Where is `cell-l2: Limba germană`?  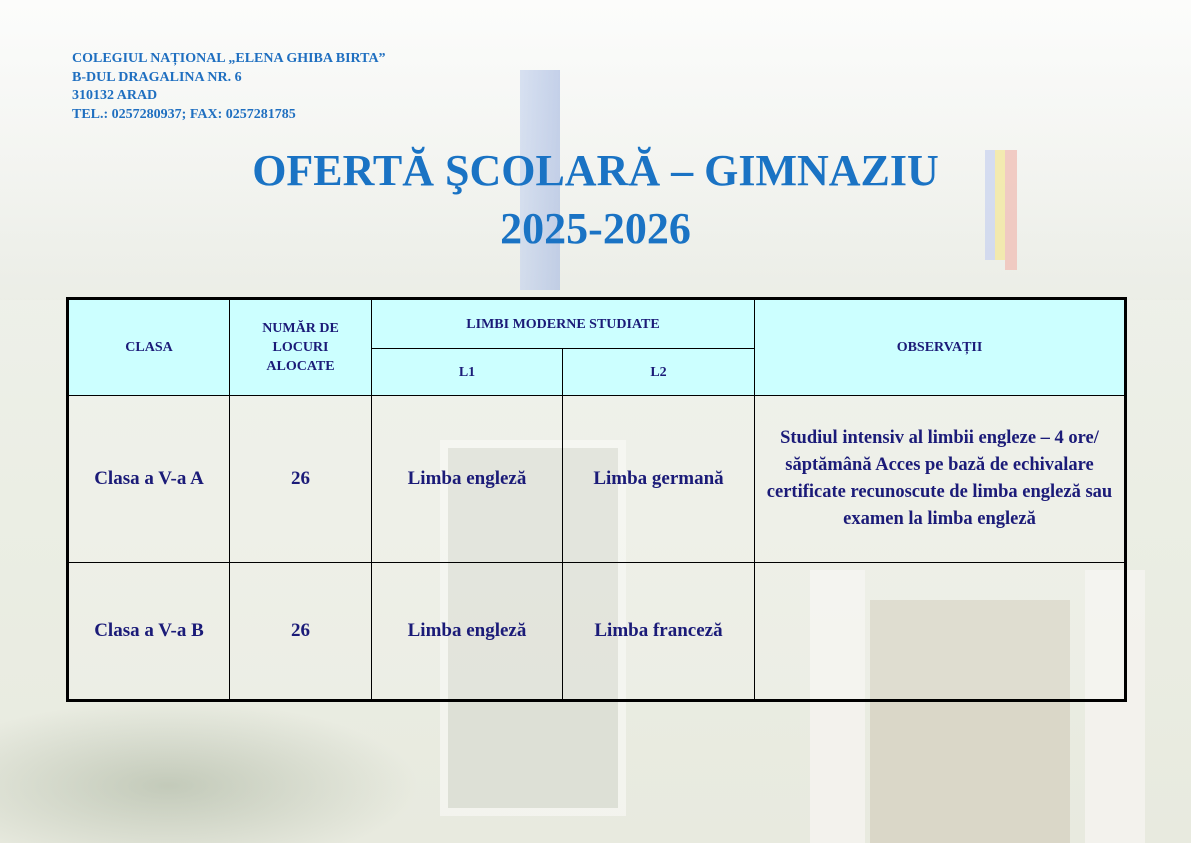
cell-l2: Limba germană is located at coordinates (658, 479).